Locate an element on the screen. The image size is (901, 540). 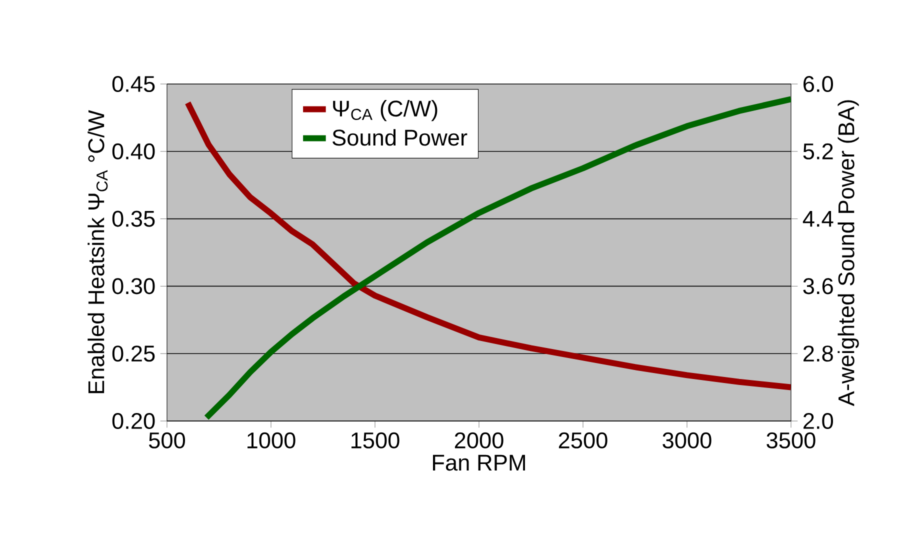
y-tick-label: 0.45 is located at coordinates (133, 84).